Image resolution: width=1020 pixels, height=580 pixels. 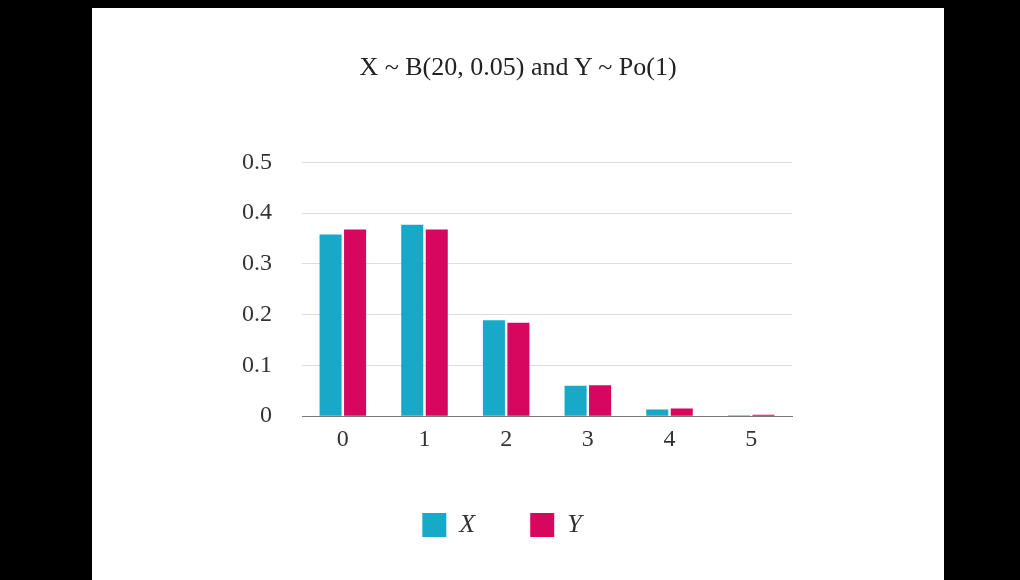 I want to click on x-tick-label: 0, so click(x=342, y=437).